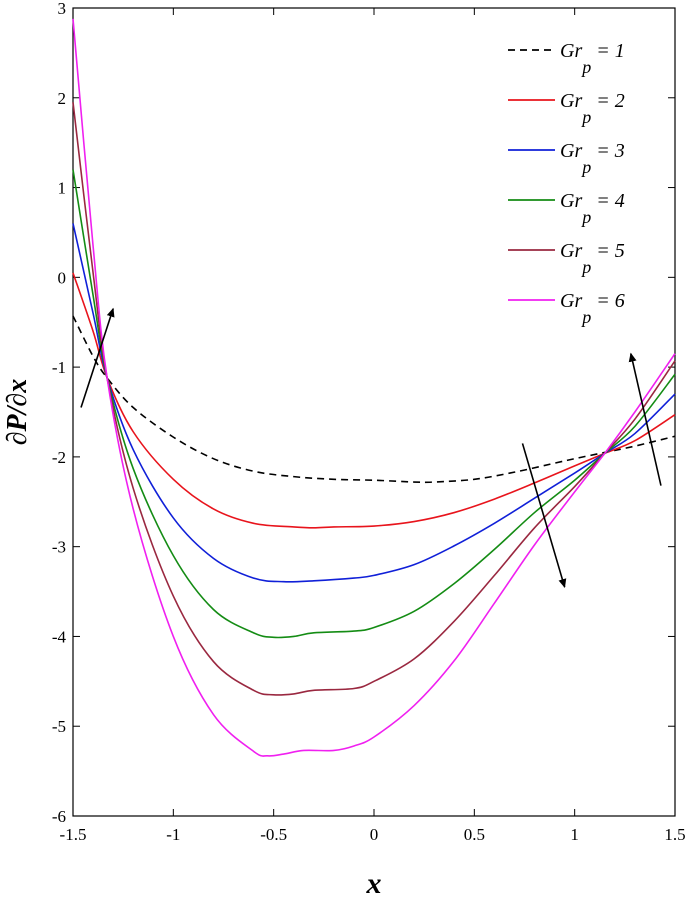  What do you see at coordinates (59, 816) in the screenshot?
I see `y-tick-label: -6` at bounding box center [59, 816].